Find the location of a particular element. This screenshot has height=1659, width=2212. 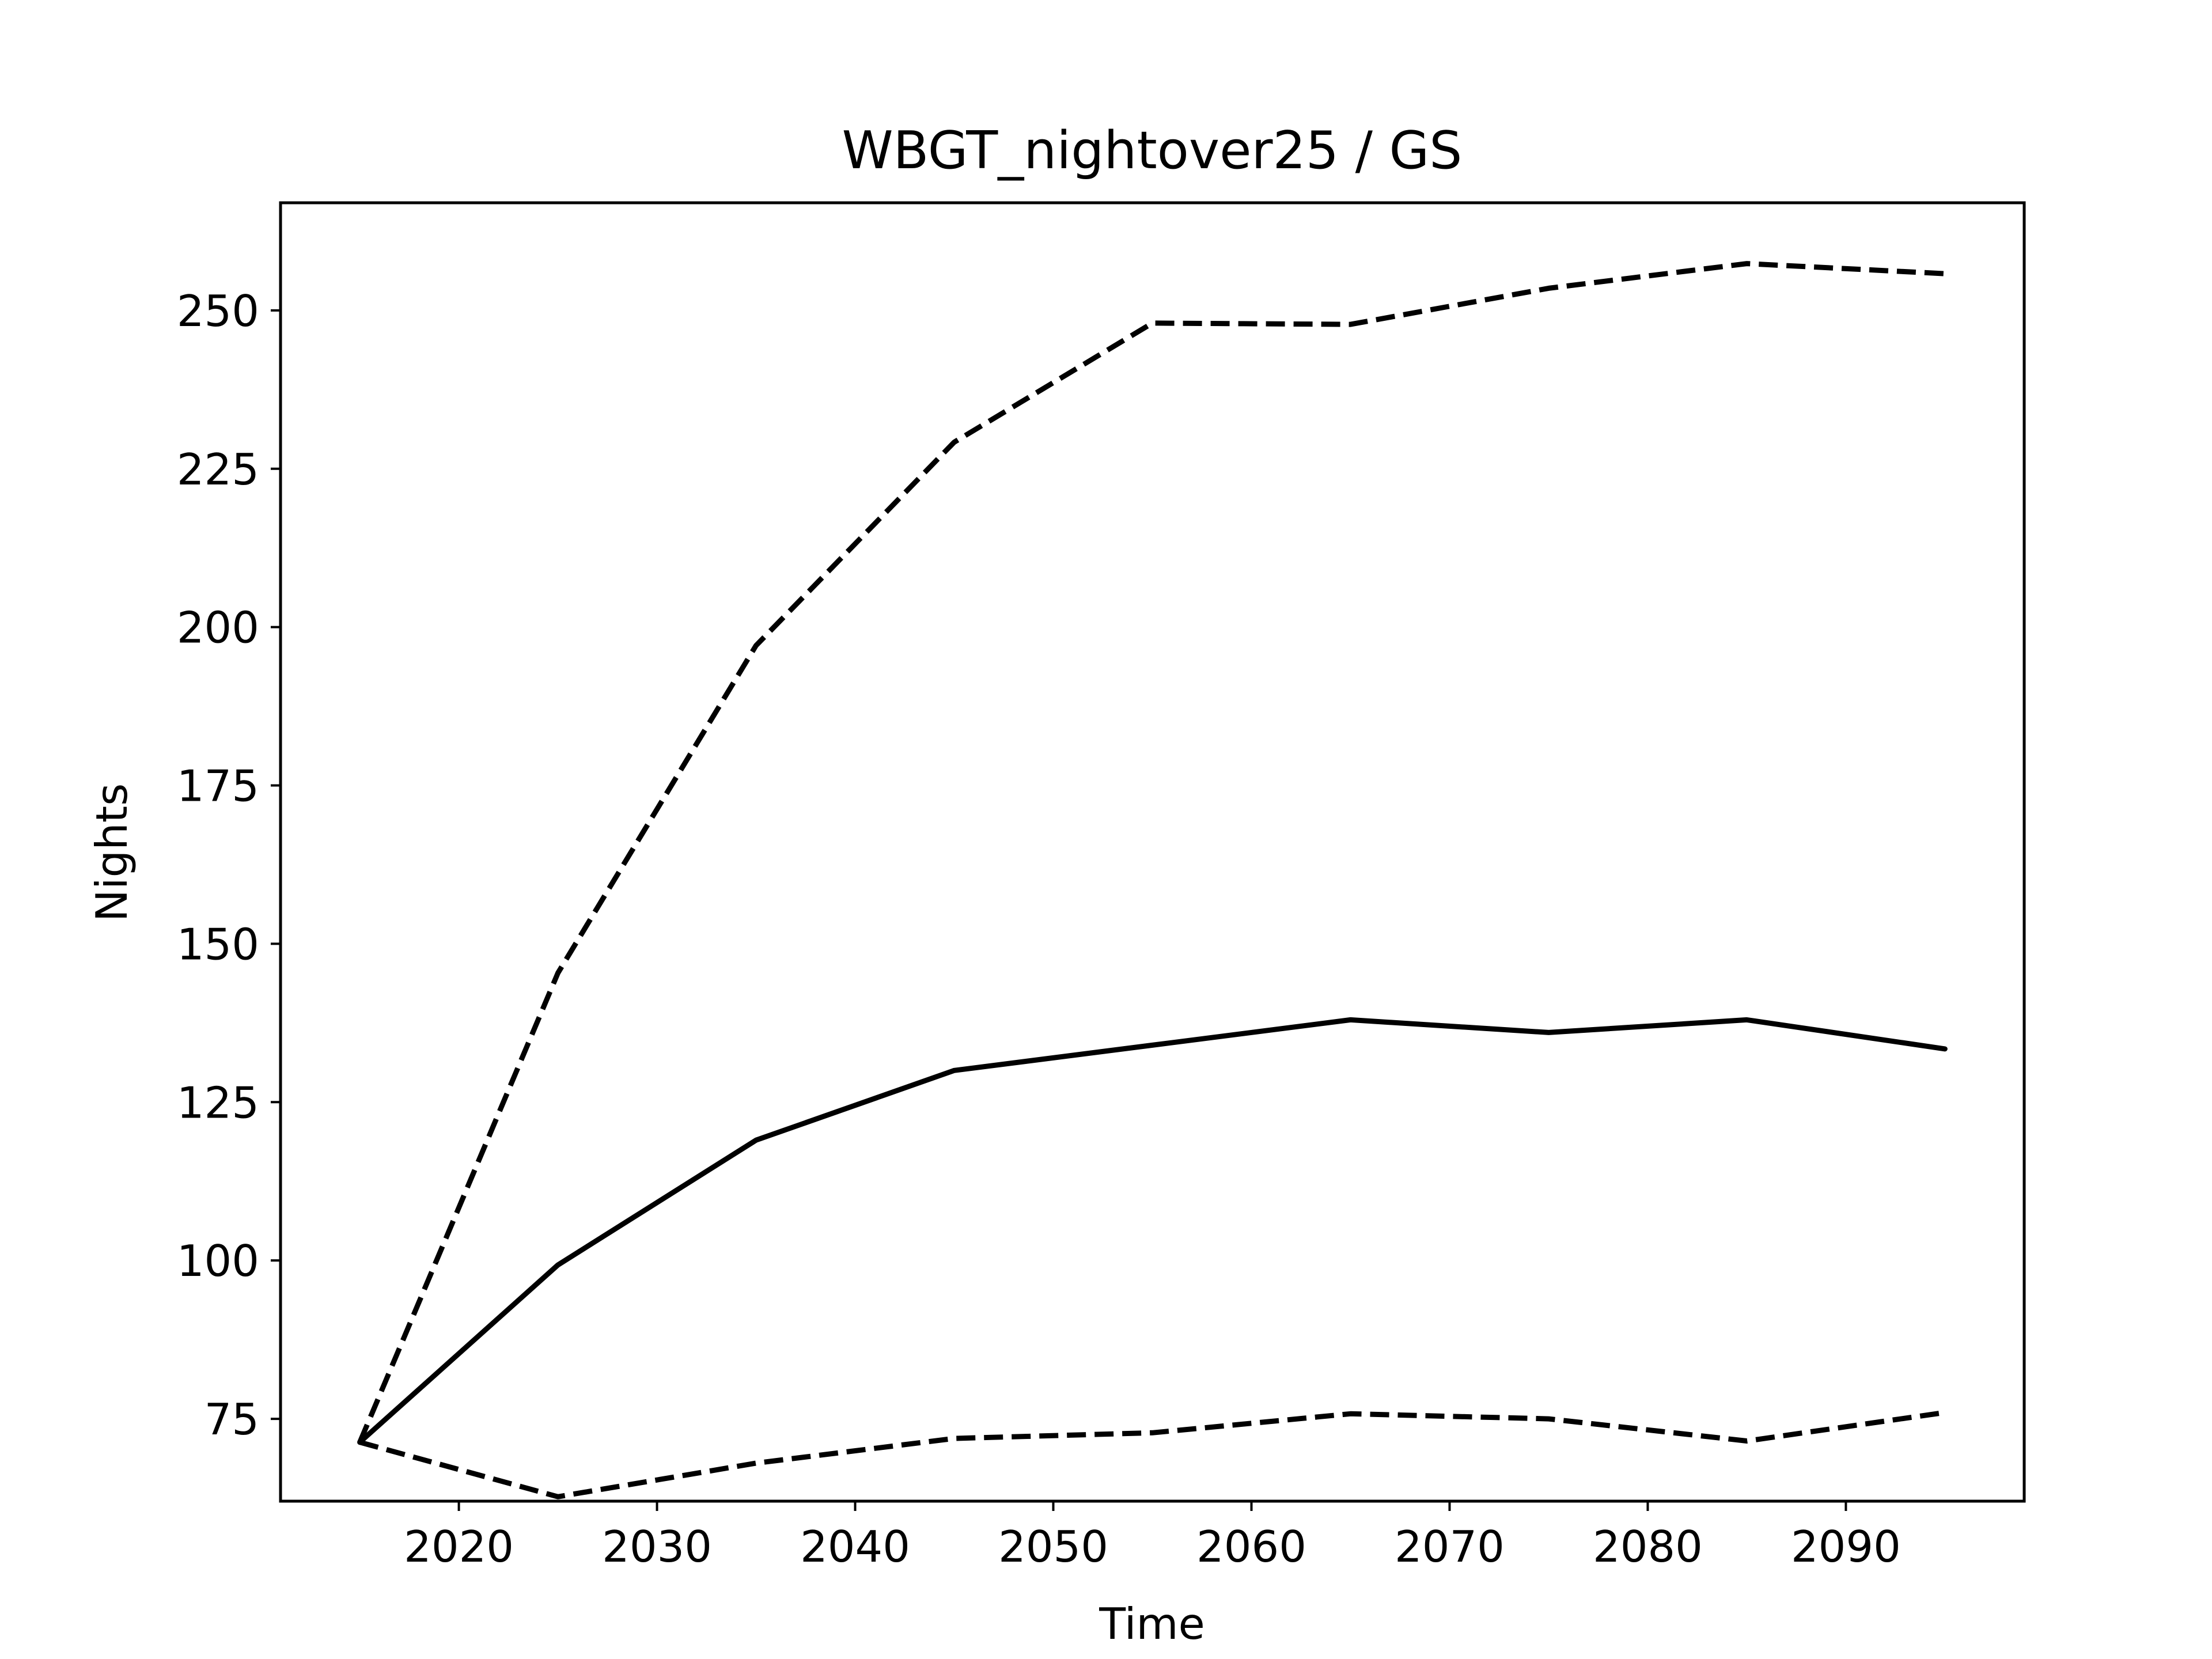

chart-title: WBGT_nightover25 / GS is located at coordinates (1152, 150).